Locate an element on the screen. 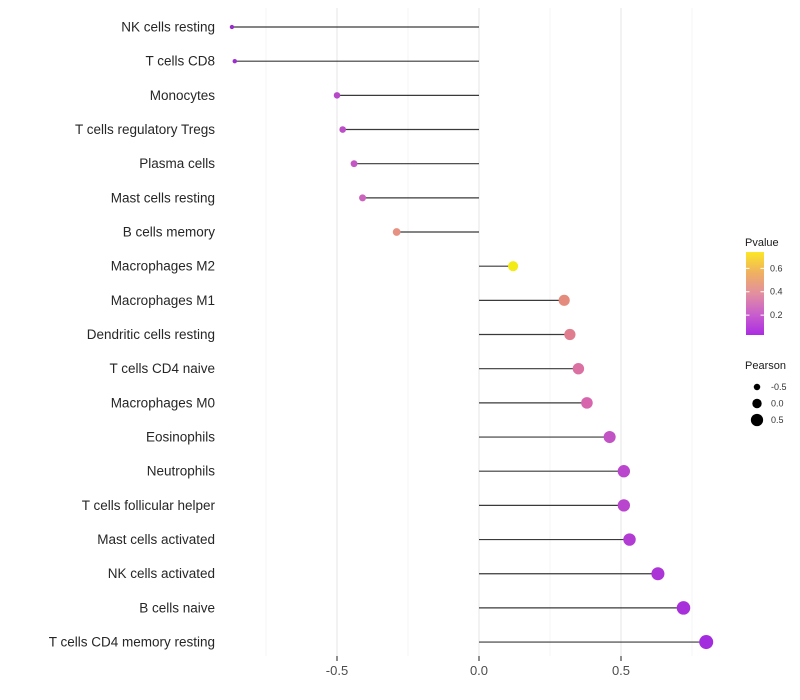  legend-pearson-items: -0.5 0.0 0.5 is located at coordinates (768, 404).